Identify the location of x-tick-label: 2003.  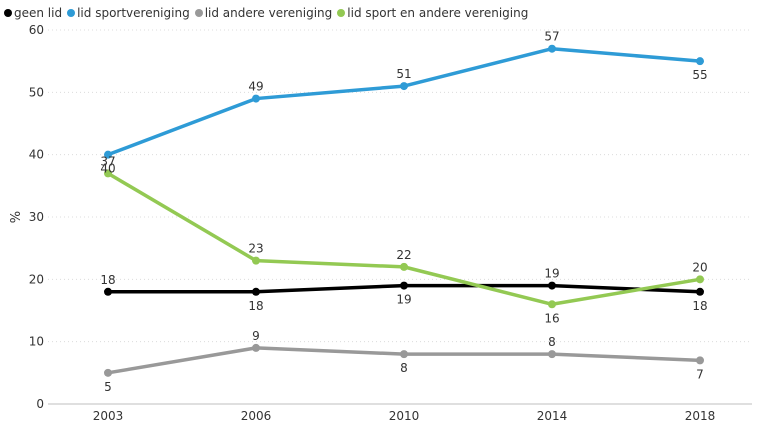
(108, 416).